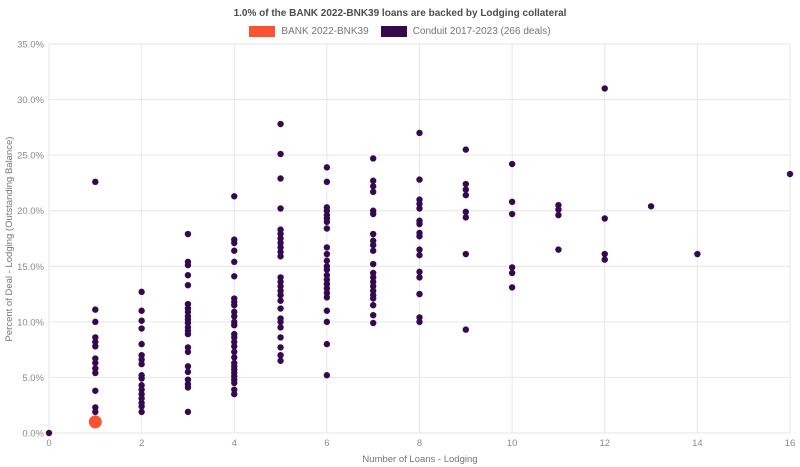 This screenshot has width=800, height=467. I want to click on legend-item-conduit: Conduit 2017-2023 (266 deals), so click(465, 31).